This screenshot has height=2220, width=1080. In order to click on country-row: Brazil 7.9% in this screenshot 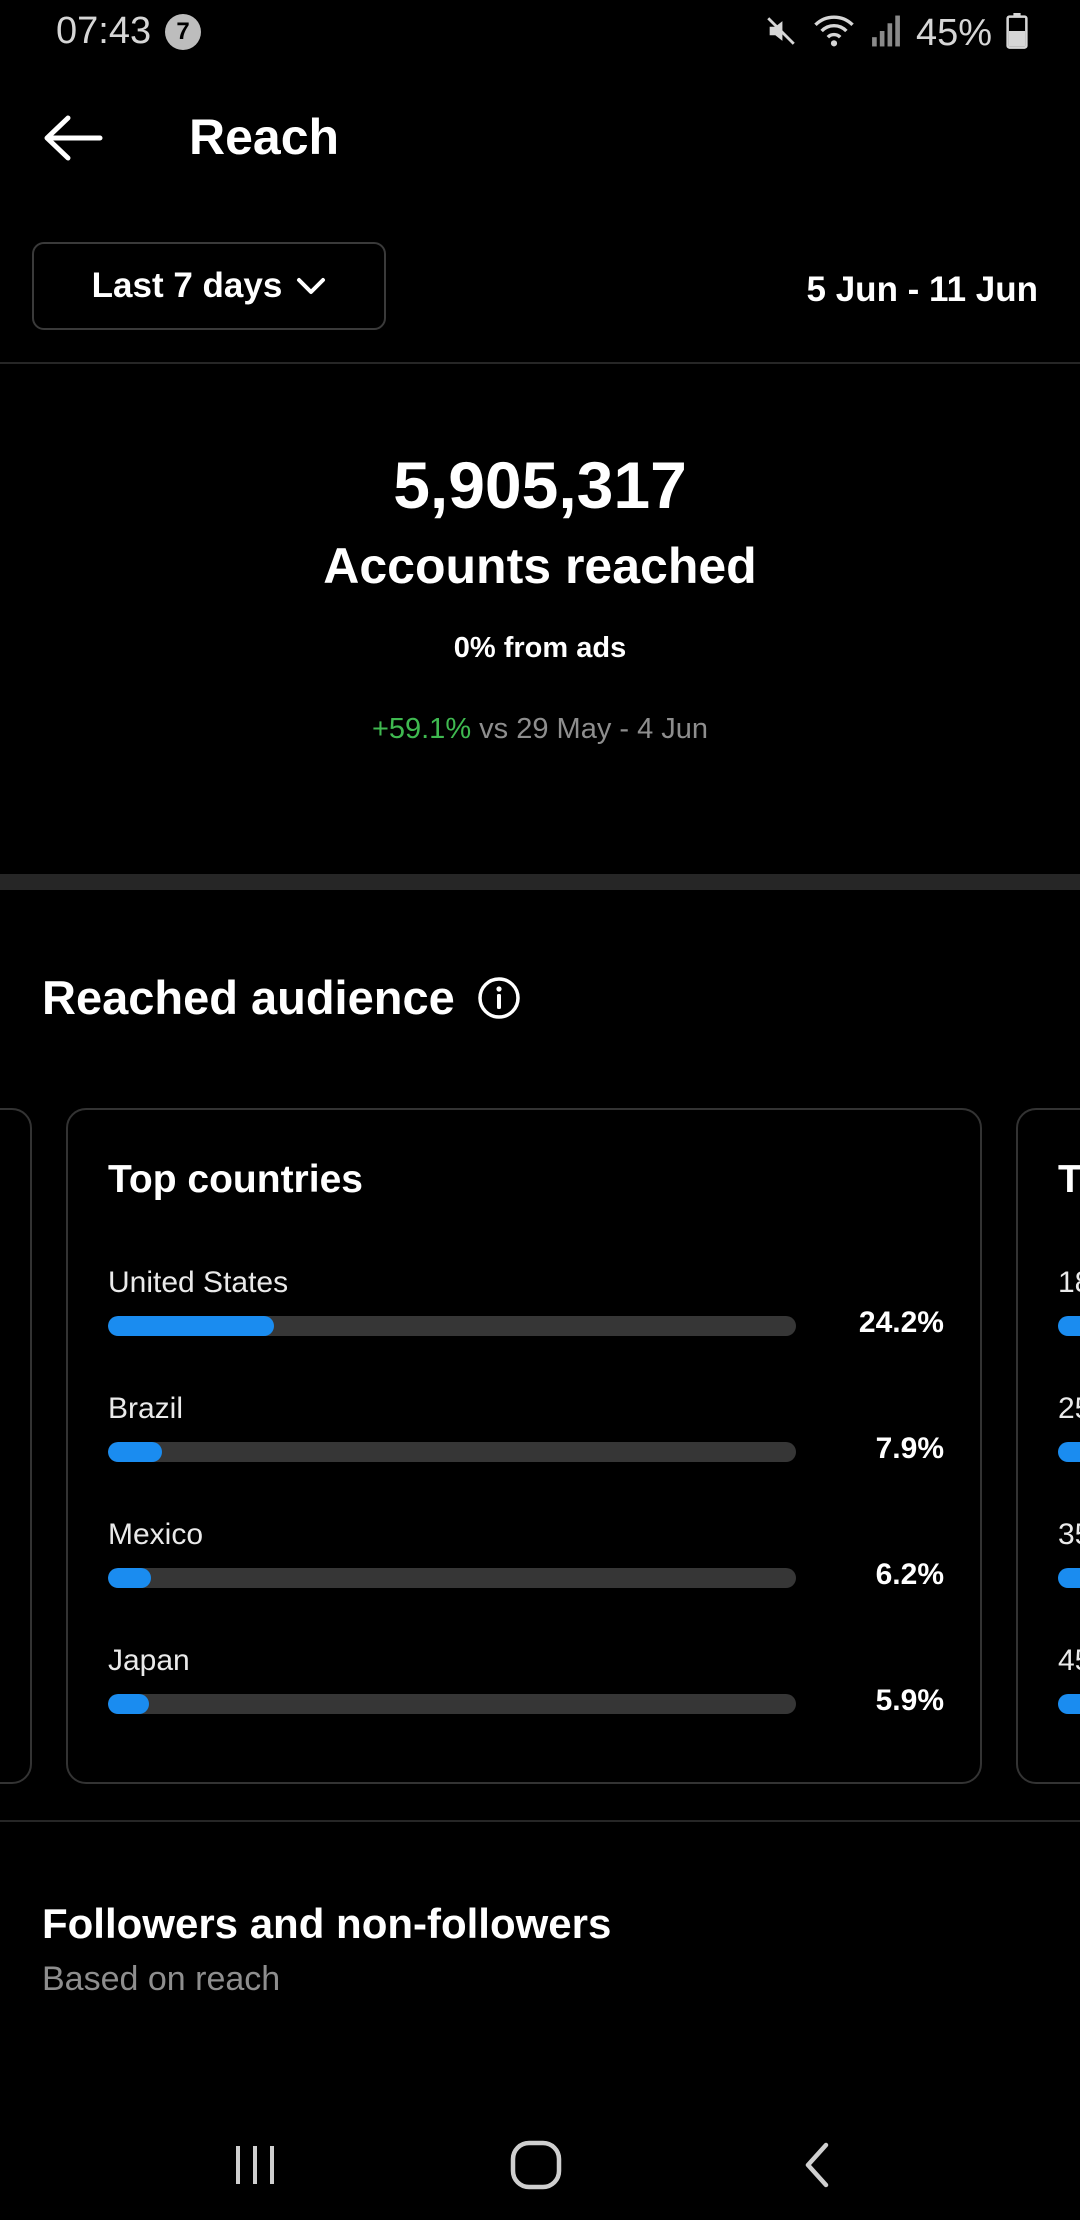, I will do `click(526, 1442)`.